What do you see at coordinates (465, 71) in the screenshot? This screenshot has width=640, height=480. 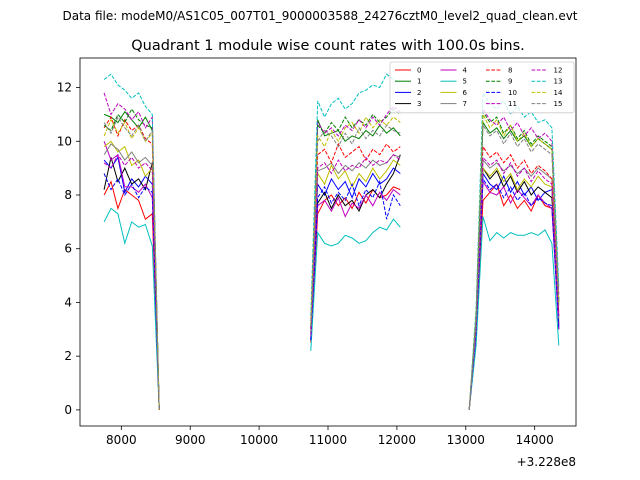 I see `legend-label-4: 4` at bounding box center [465, 71].